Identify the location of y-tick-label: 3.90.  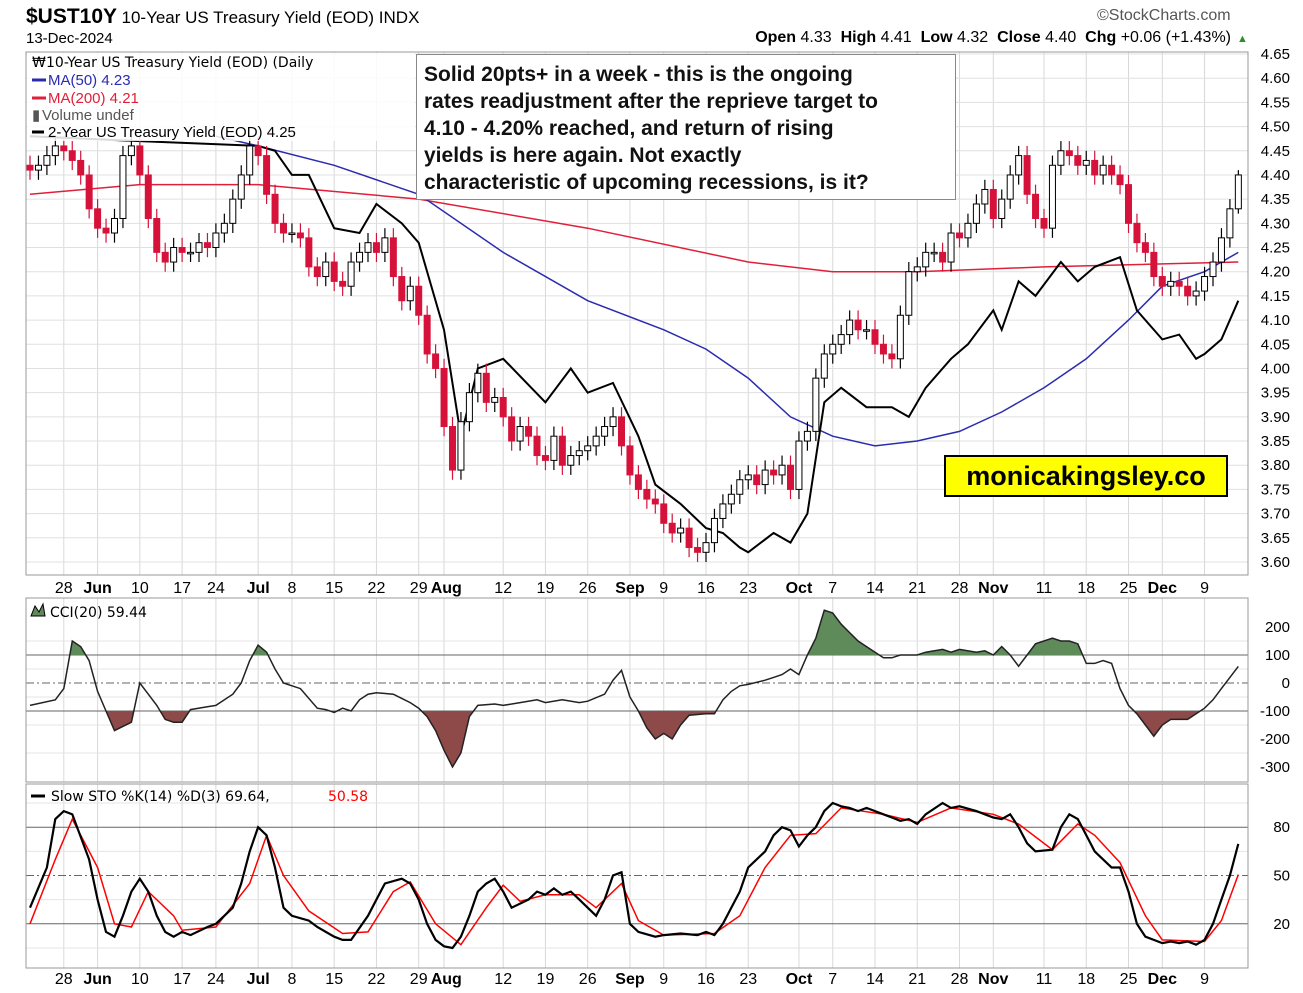
(1275, 417).